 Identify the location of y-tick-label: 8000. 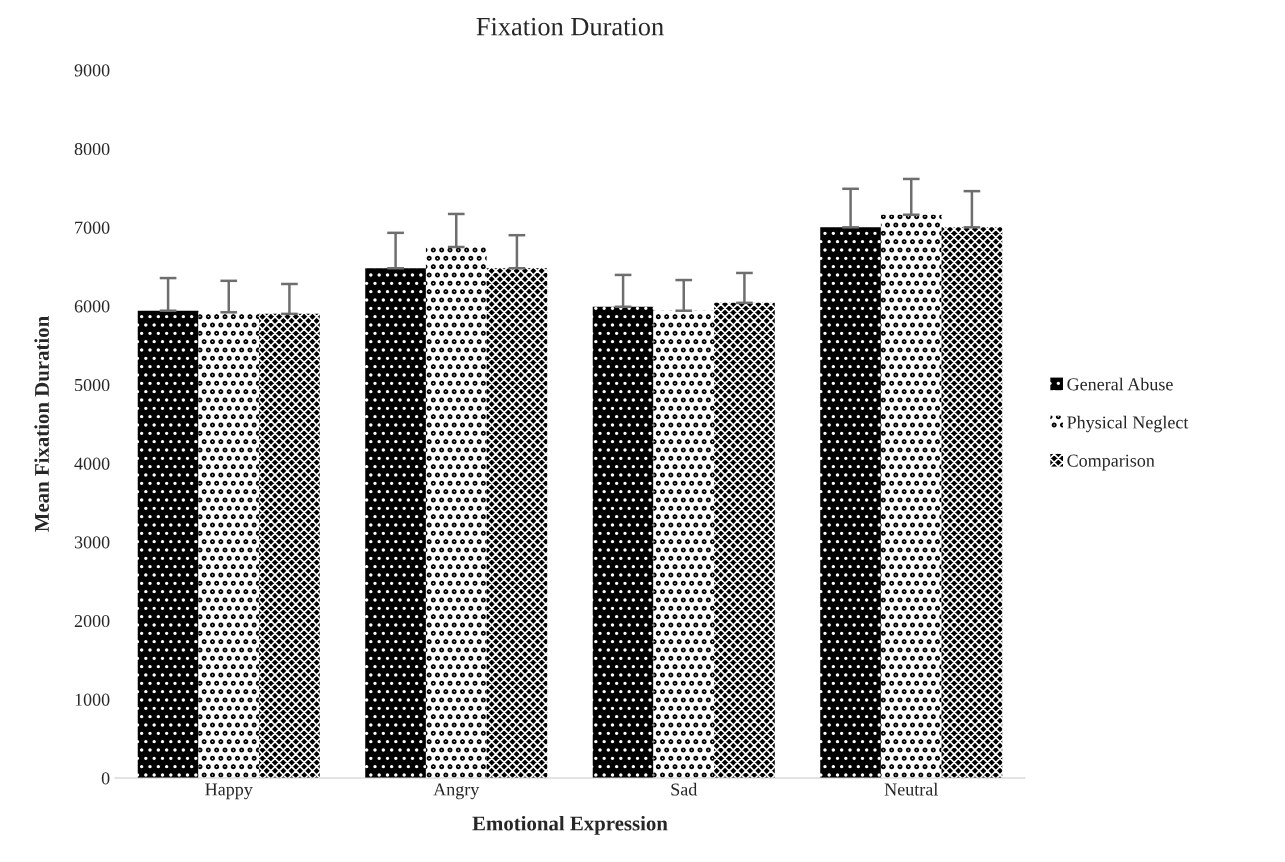
(92, 149).